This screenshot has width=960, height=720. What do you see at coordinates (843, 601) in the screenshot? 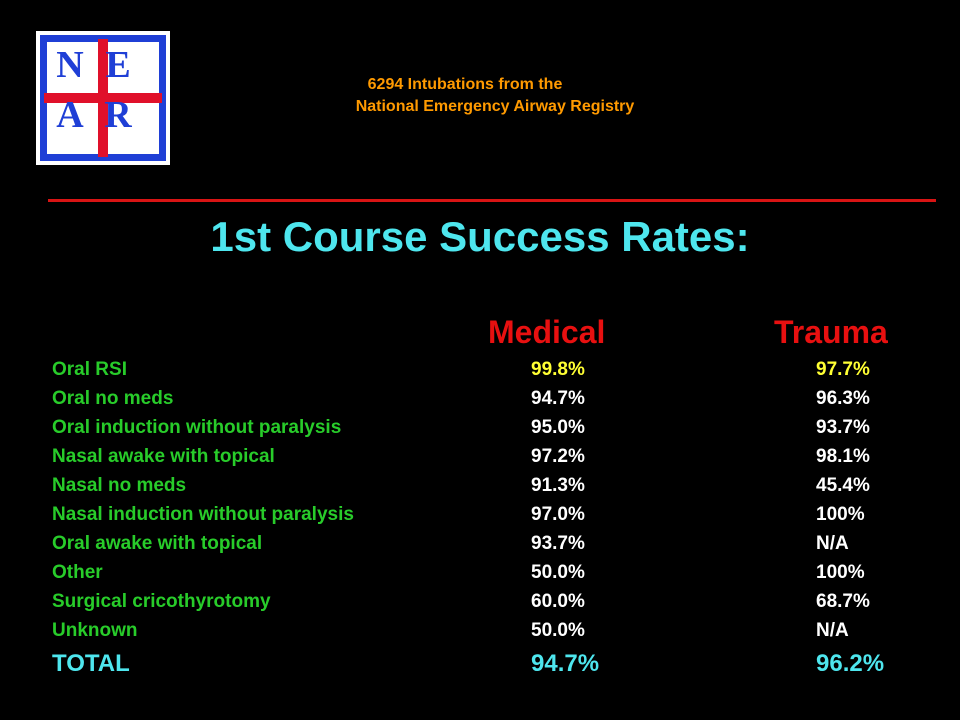
I see `trauma-value: 68.7%` at bounding box center [843, 601].